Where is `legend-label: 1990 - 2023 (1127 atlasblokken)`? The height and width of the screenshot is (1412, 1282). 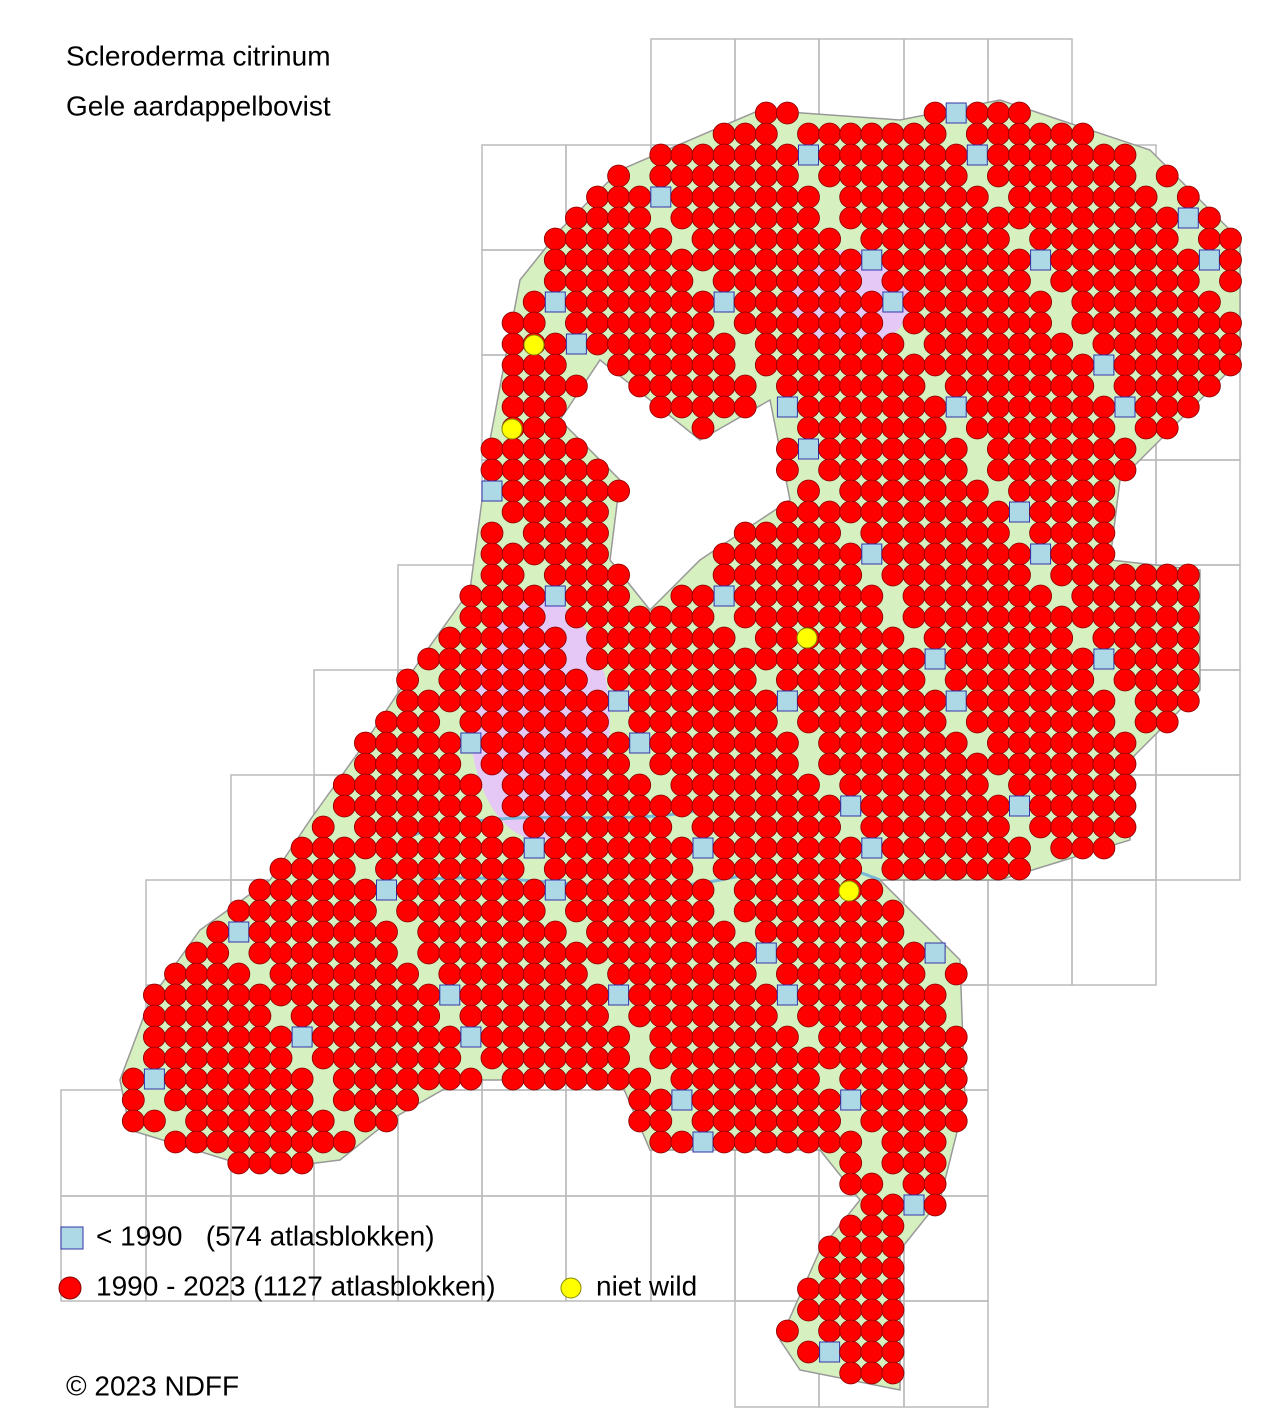 legend-label: 1990 - 2023 (1127 atlasblokken) is located at coordinates (296, 1285).